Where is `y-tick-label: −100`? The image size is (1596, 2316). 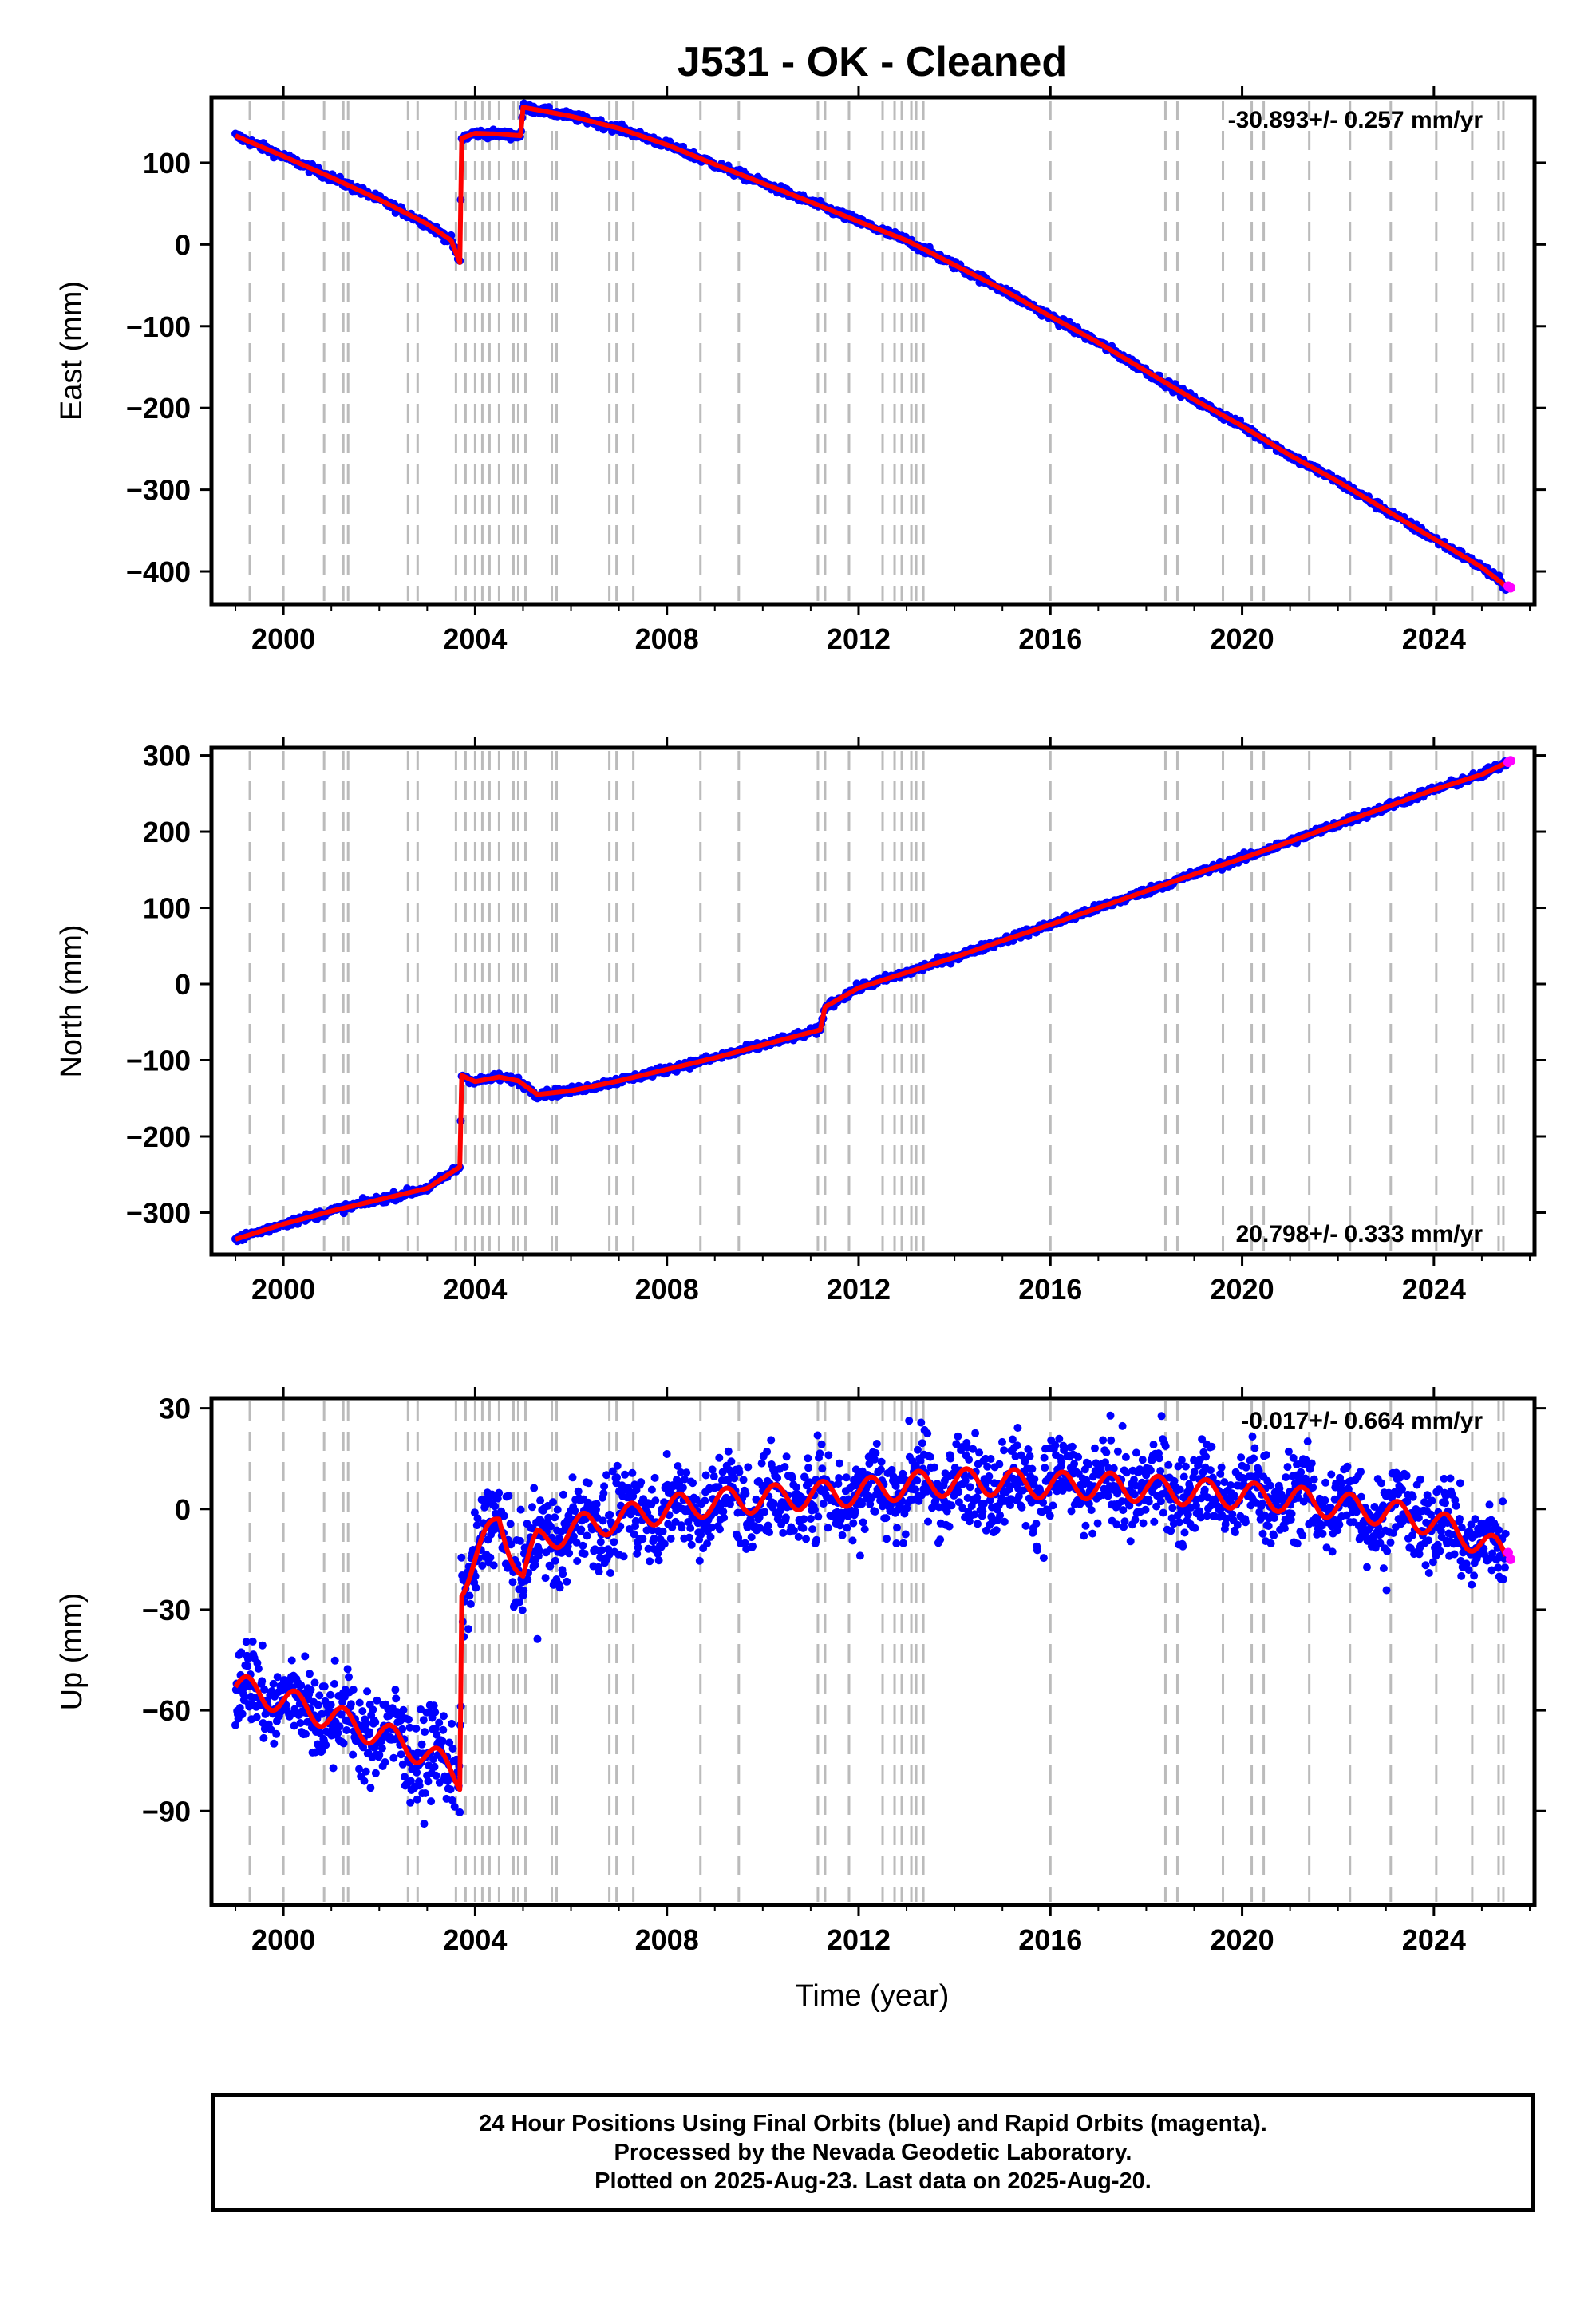
y-tick-label: −100 is located at coordinates (158, 1061).